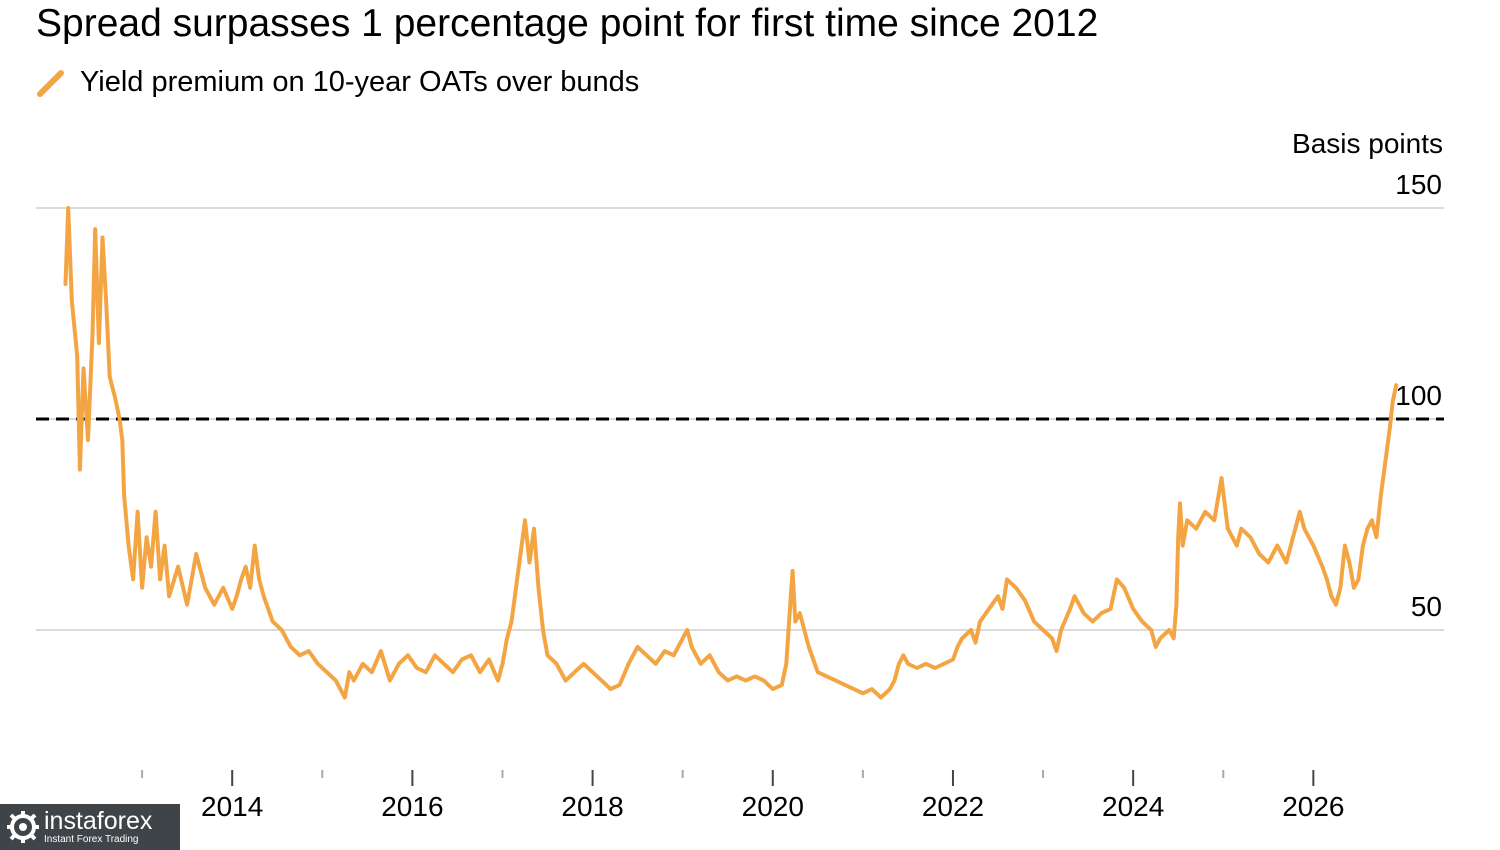  Describe the element at coordinates (50, 83) in the screenshot. I see `legend-swatch` at that location.